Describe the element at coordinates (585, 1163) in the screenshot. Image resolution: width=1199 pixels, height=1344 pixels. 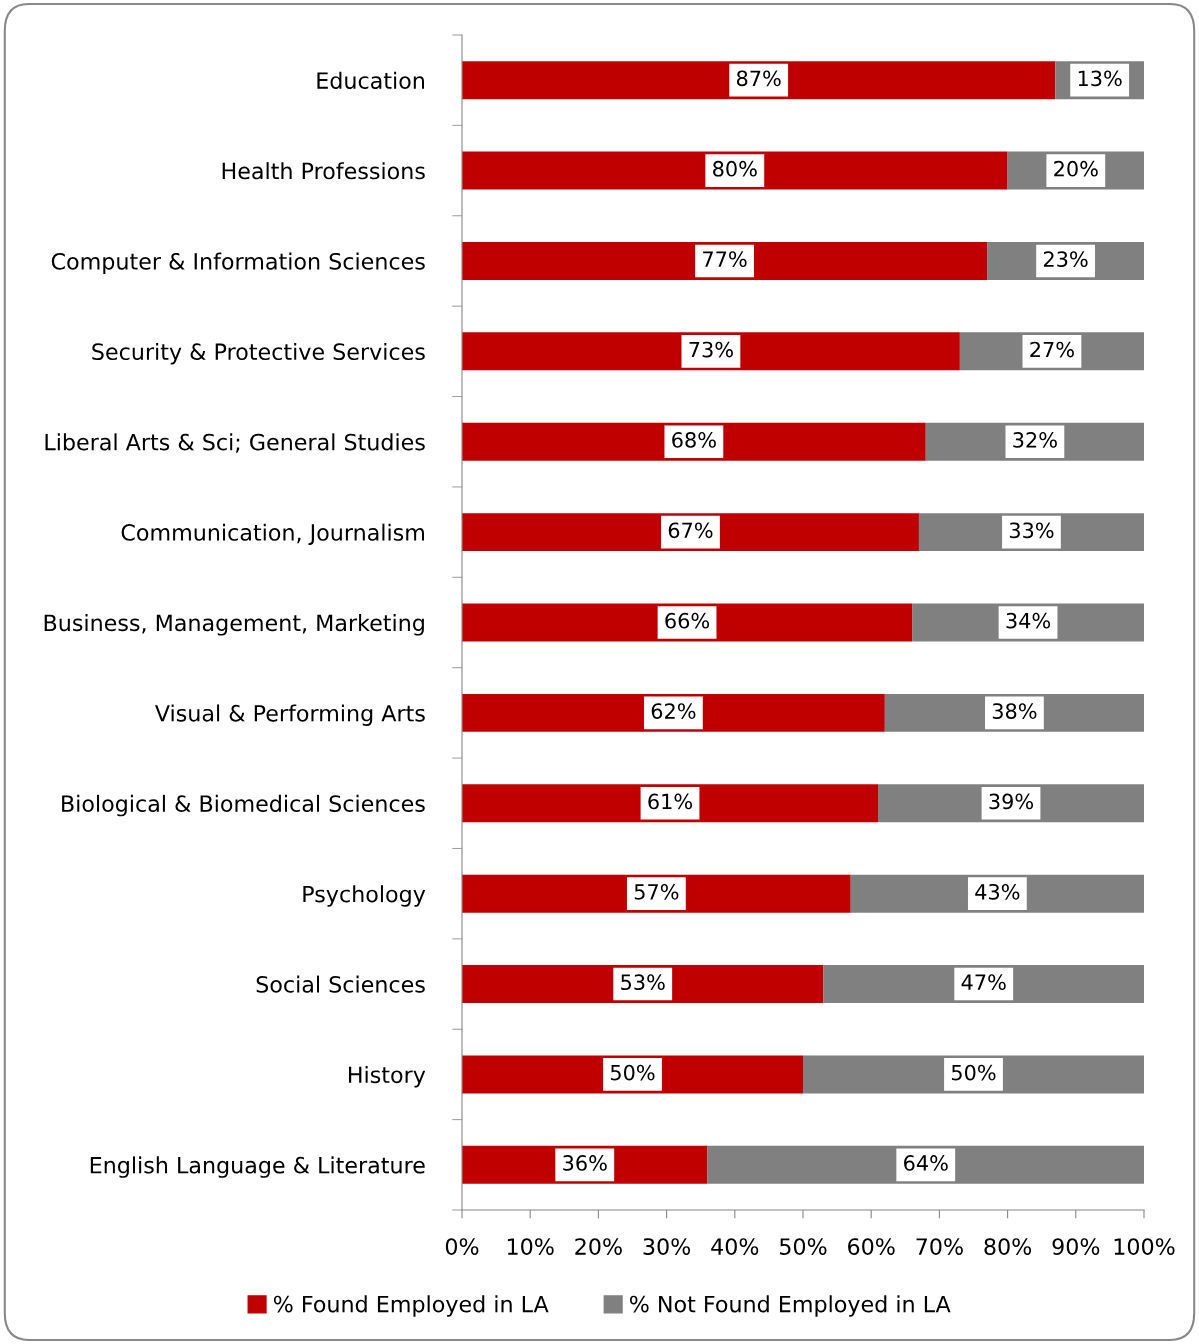
I see `data-label: 36%` at that location.